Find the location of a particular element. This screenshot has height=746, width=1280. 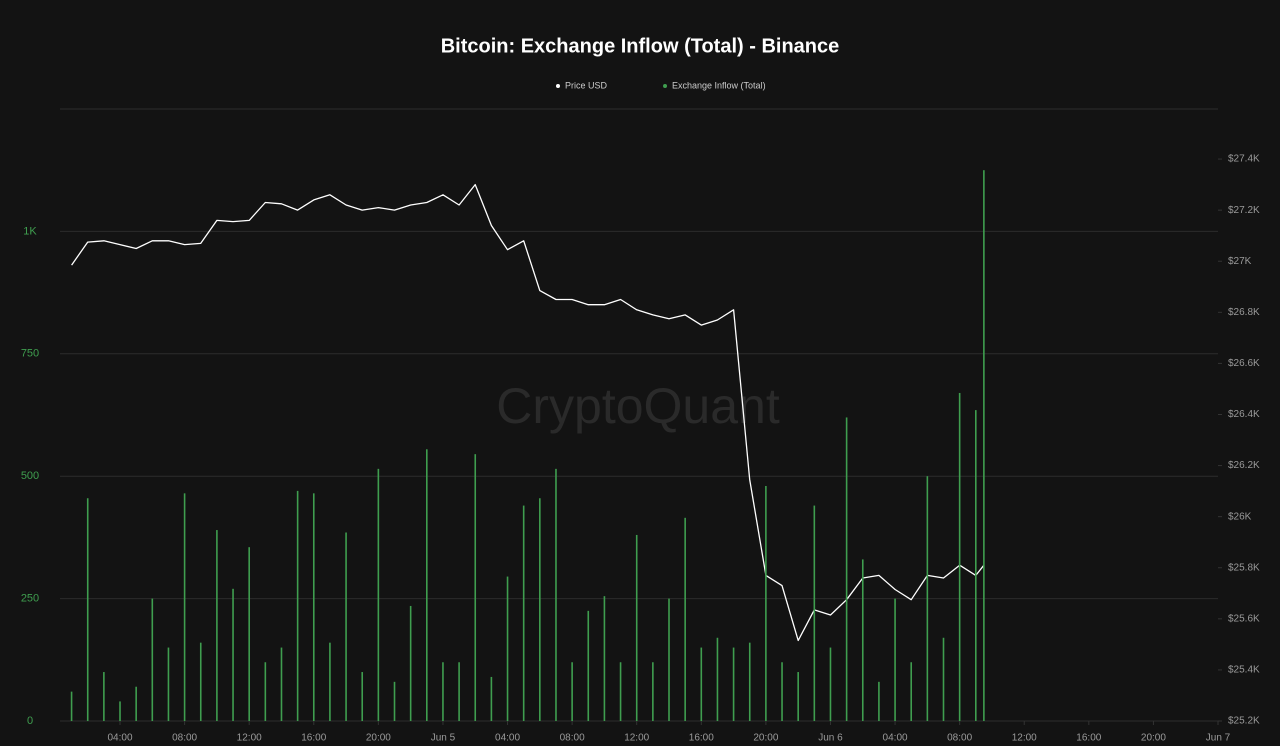

y2-tick-label: $25.8K is located at coordinates (1244, 567).